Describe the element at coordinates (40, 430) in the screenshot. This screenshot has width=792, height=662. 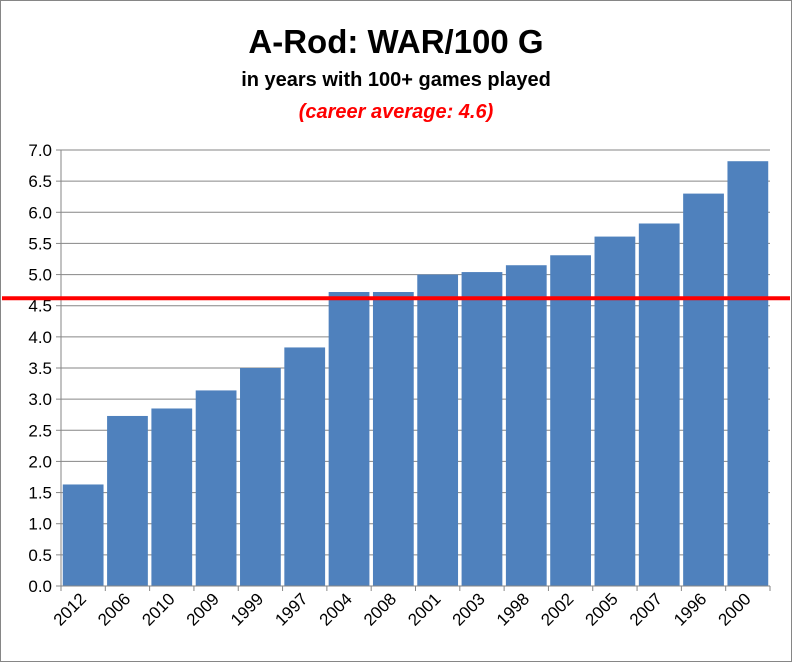
I see `y-tick-label: 2.5` at that location.